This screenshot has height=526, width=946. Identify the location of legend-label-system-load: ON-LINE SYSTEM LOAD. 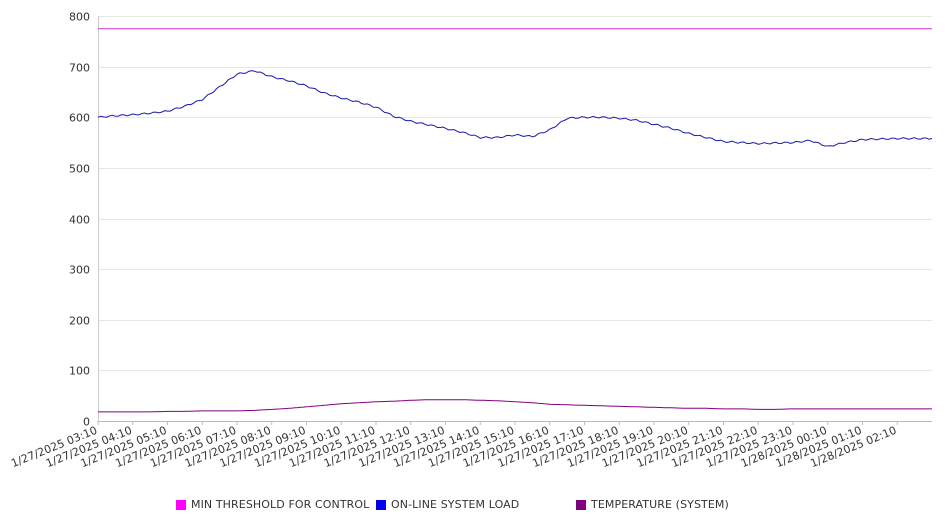
(455, 504).